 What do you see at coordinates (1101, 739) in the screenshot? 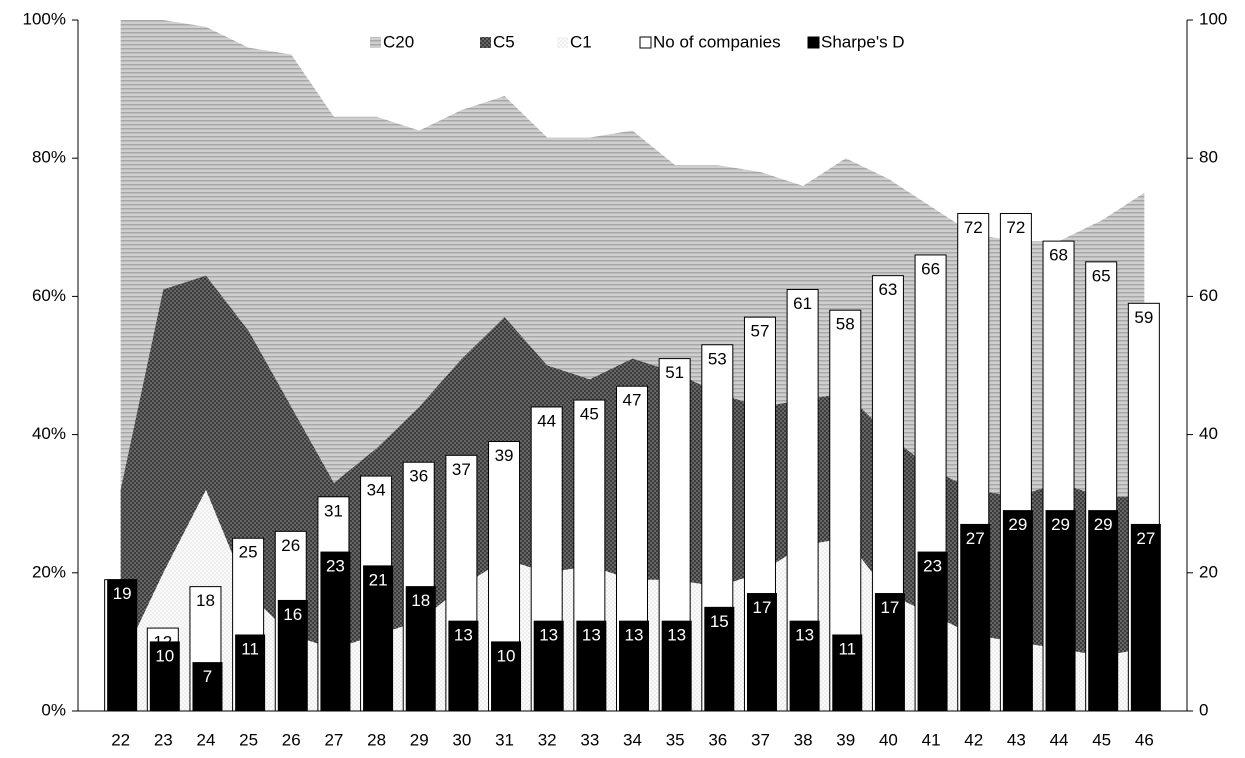
I see `x-tick-label: 45` at bounding box center [1101, 739].